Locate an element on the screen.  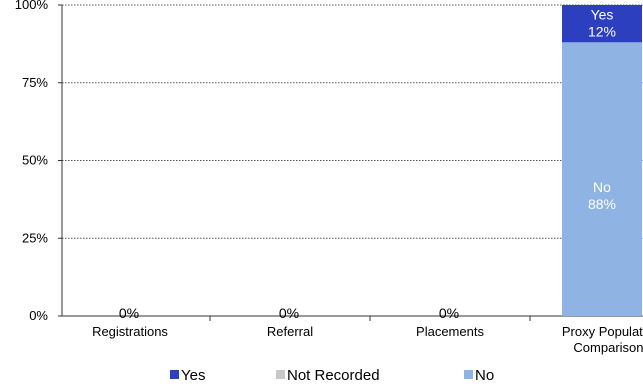
x-tick-label: Registrations is located at coordinates (130, 331).